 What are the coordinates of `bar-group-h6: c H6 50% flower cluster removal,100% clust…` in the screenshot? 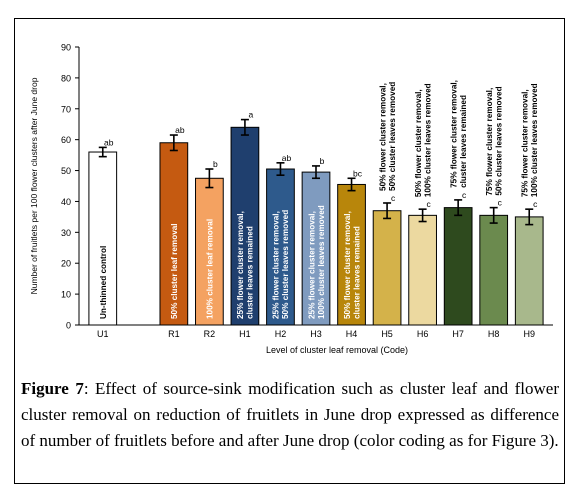 It's located at (422, 211).